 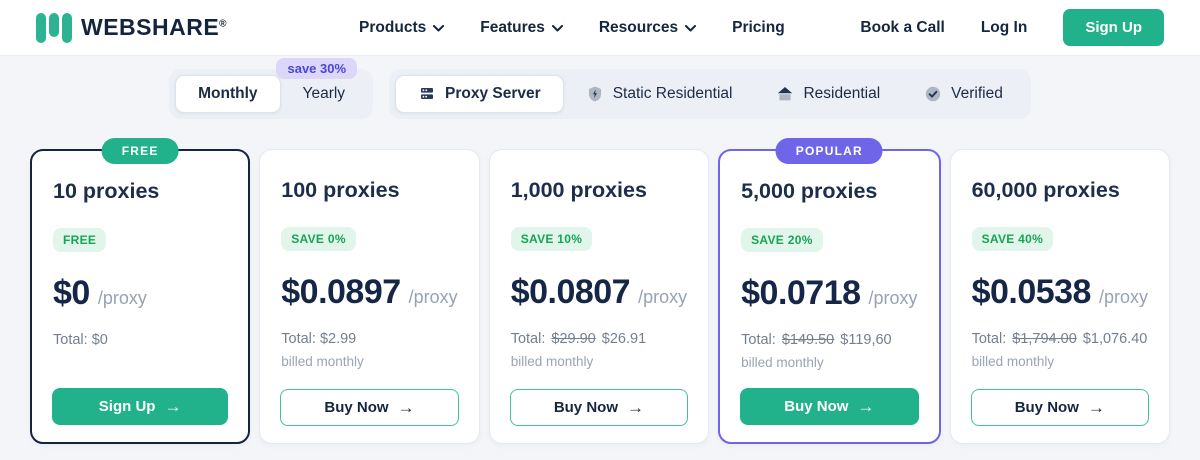 What do you see at coordinates (809, 191) in the screenshot?
I see `card-title: 5,000 proxies` at bounding box center [809, 191].